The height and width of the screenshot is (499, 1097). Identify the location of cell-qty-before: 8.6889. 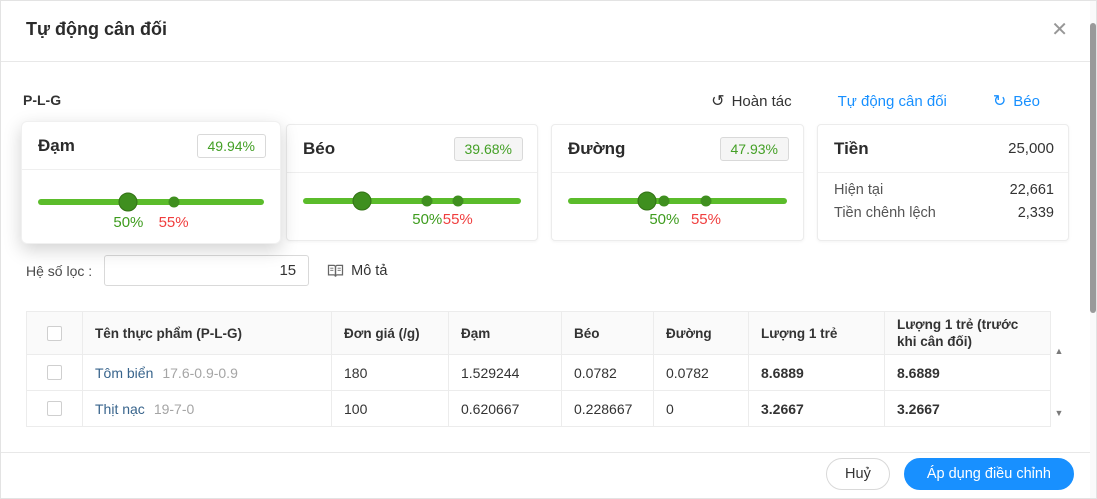
(967, 373).